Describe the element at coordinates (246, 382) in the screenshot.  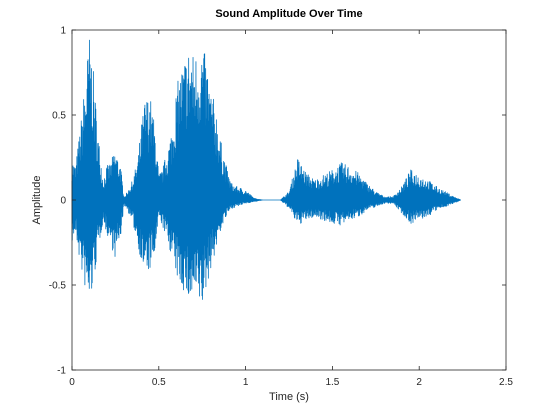
I see `x-tick-label: 1` at that location.